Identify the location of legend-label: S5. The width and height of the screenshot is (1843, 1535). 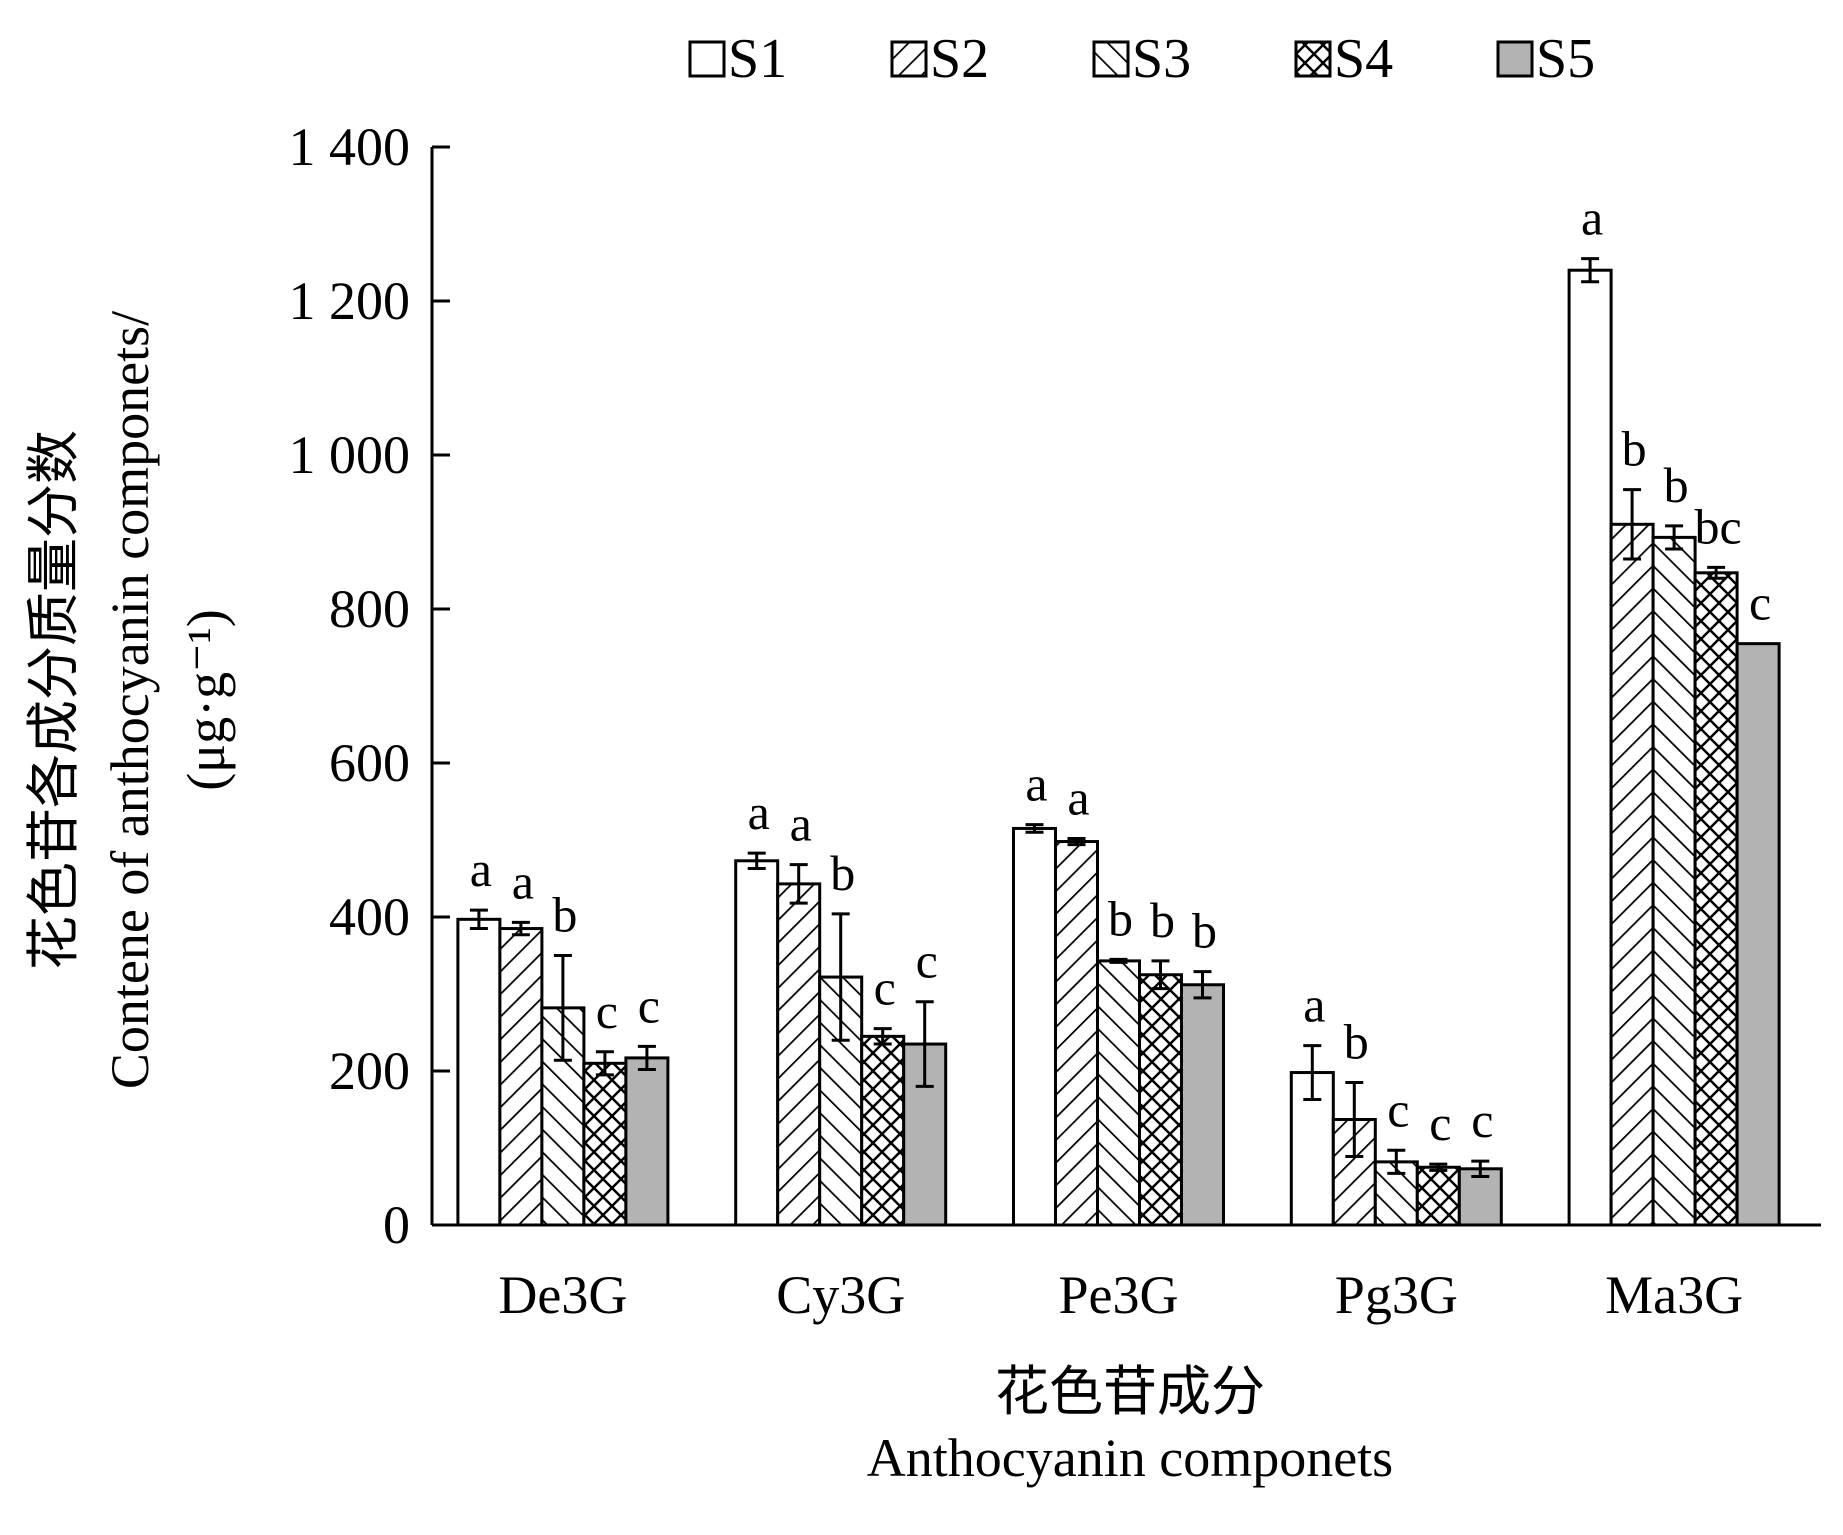
(1565, 59).